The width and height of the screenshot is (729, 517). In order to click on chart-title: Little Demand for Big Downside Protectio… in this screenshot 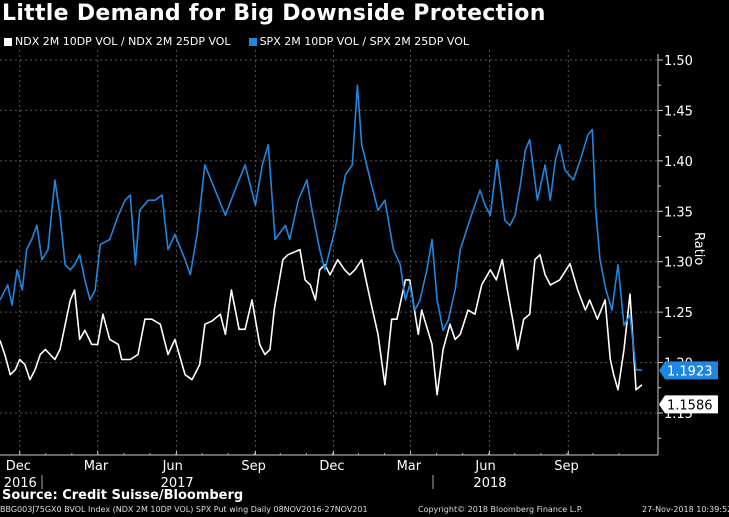, I will do `click(274, 13)`.